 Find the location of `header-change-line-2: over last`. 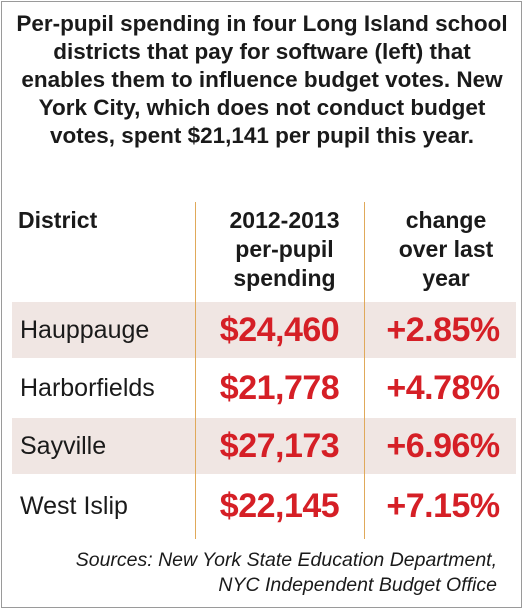

header-change-line-2: over last is located at coordinates (446, 249).